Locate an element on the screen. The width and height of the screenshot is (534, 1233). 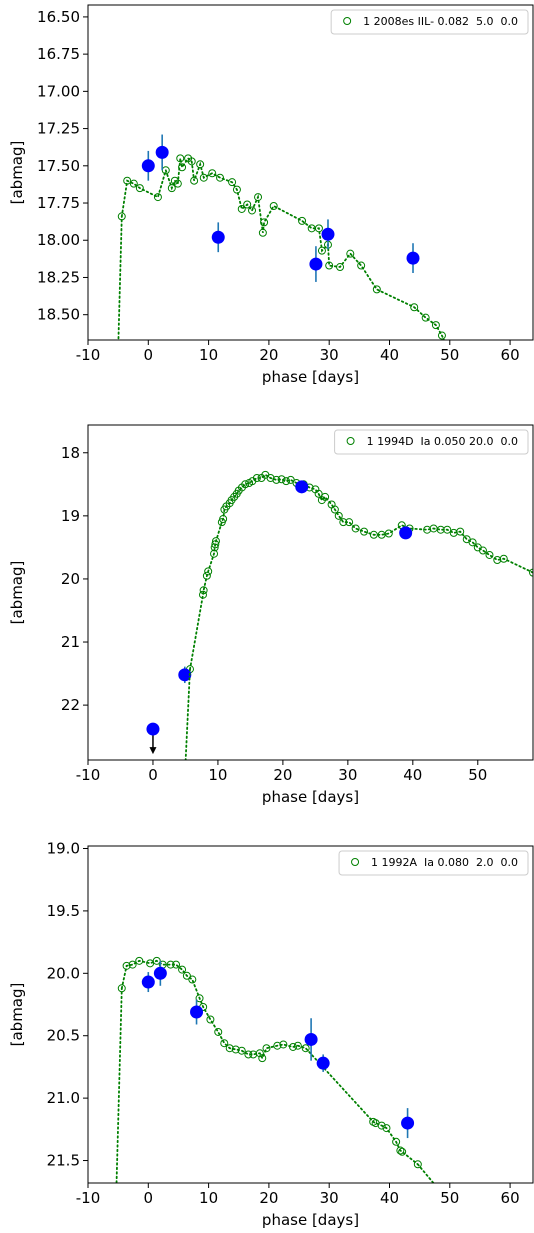
y-tick-label: 19.0 is located at coordinates (63, 848).